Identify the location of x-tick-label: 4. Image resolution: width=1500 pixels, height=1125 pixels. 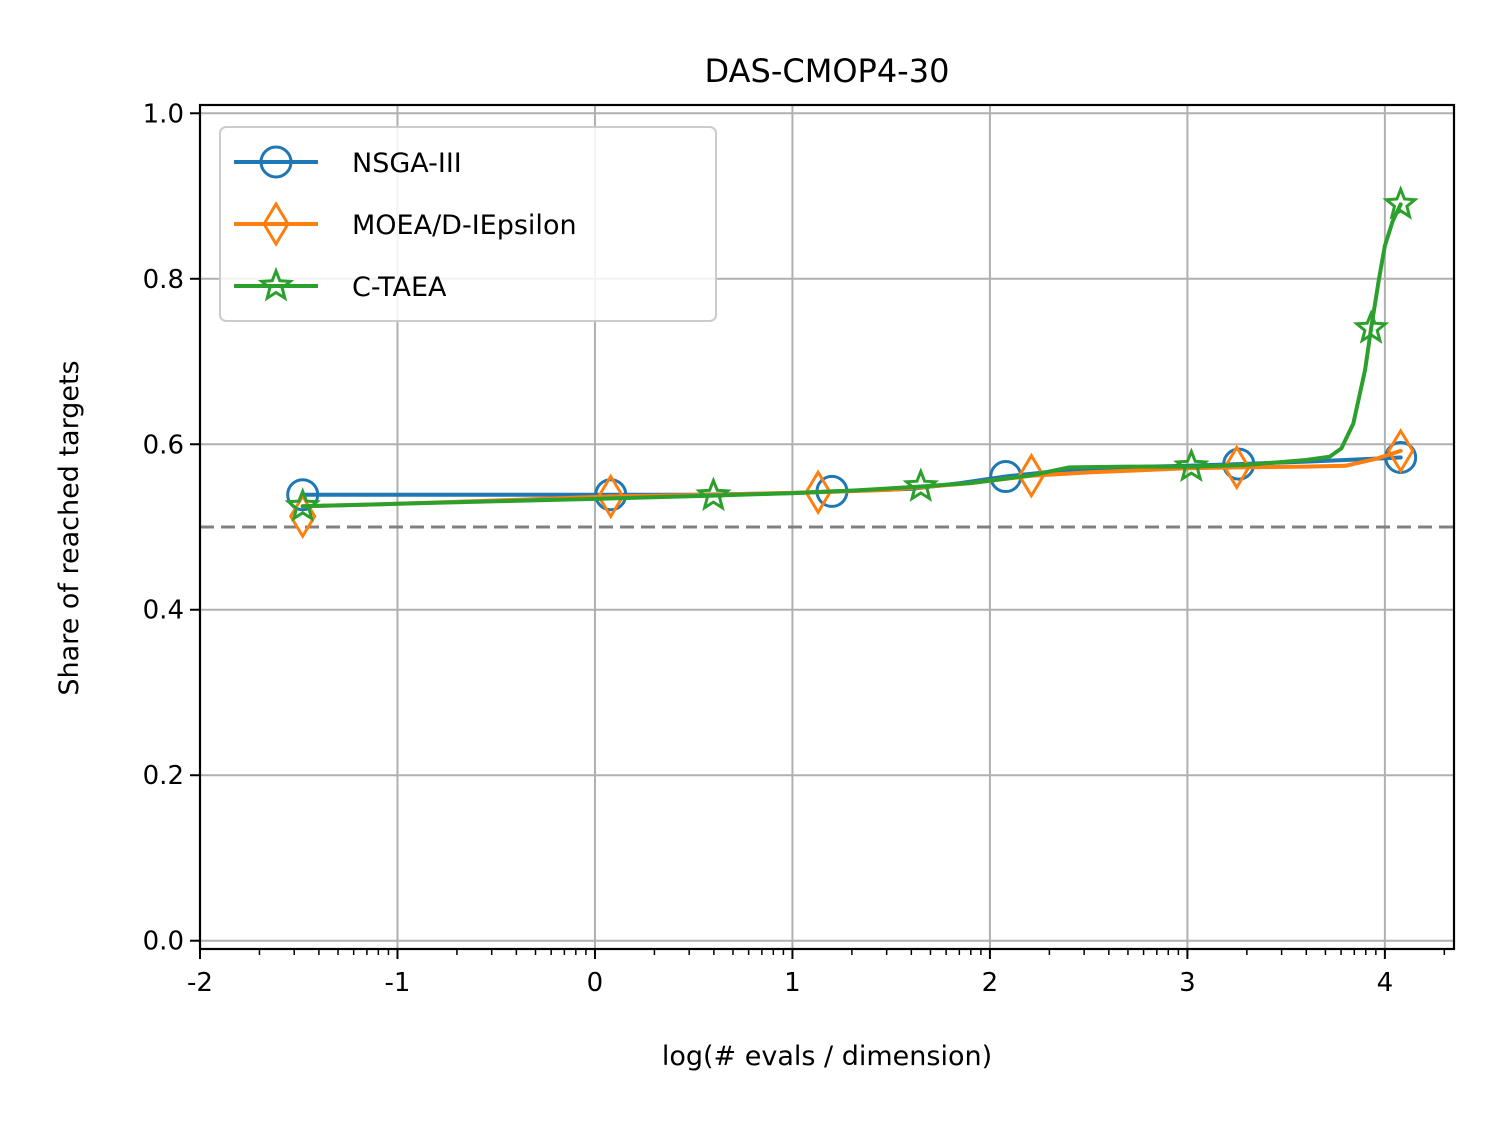
(1385, 983).